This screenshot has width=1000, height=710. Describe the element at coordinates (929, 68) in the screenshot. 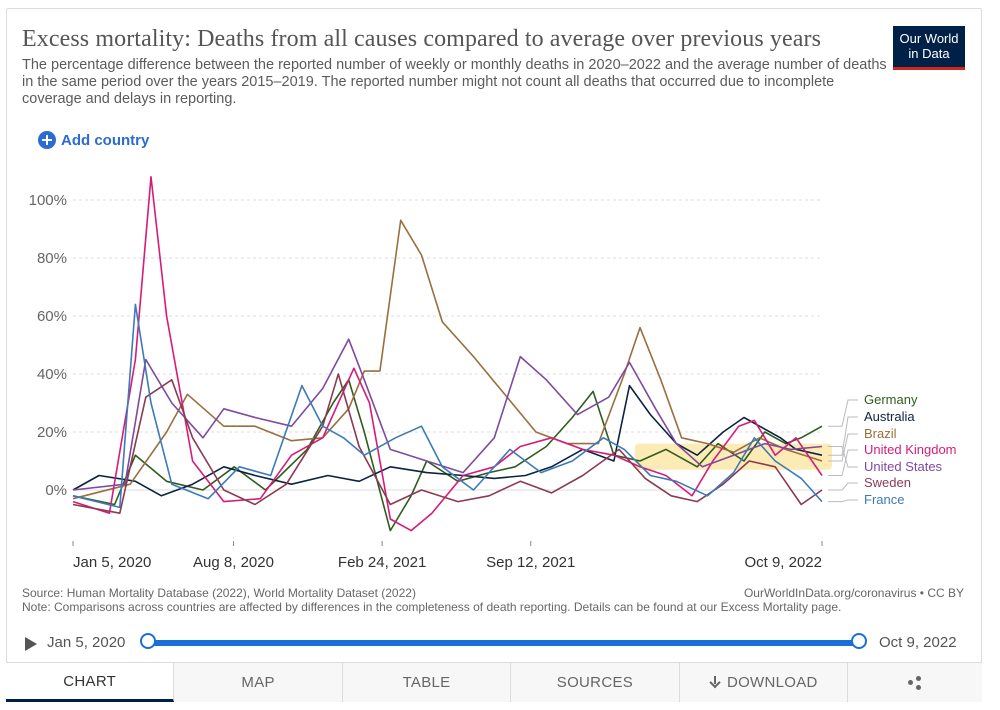

I see `logo-accent-bar` at that location.